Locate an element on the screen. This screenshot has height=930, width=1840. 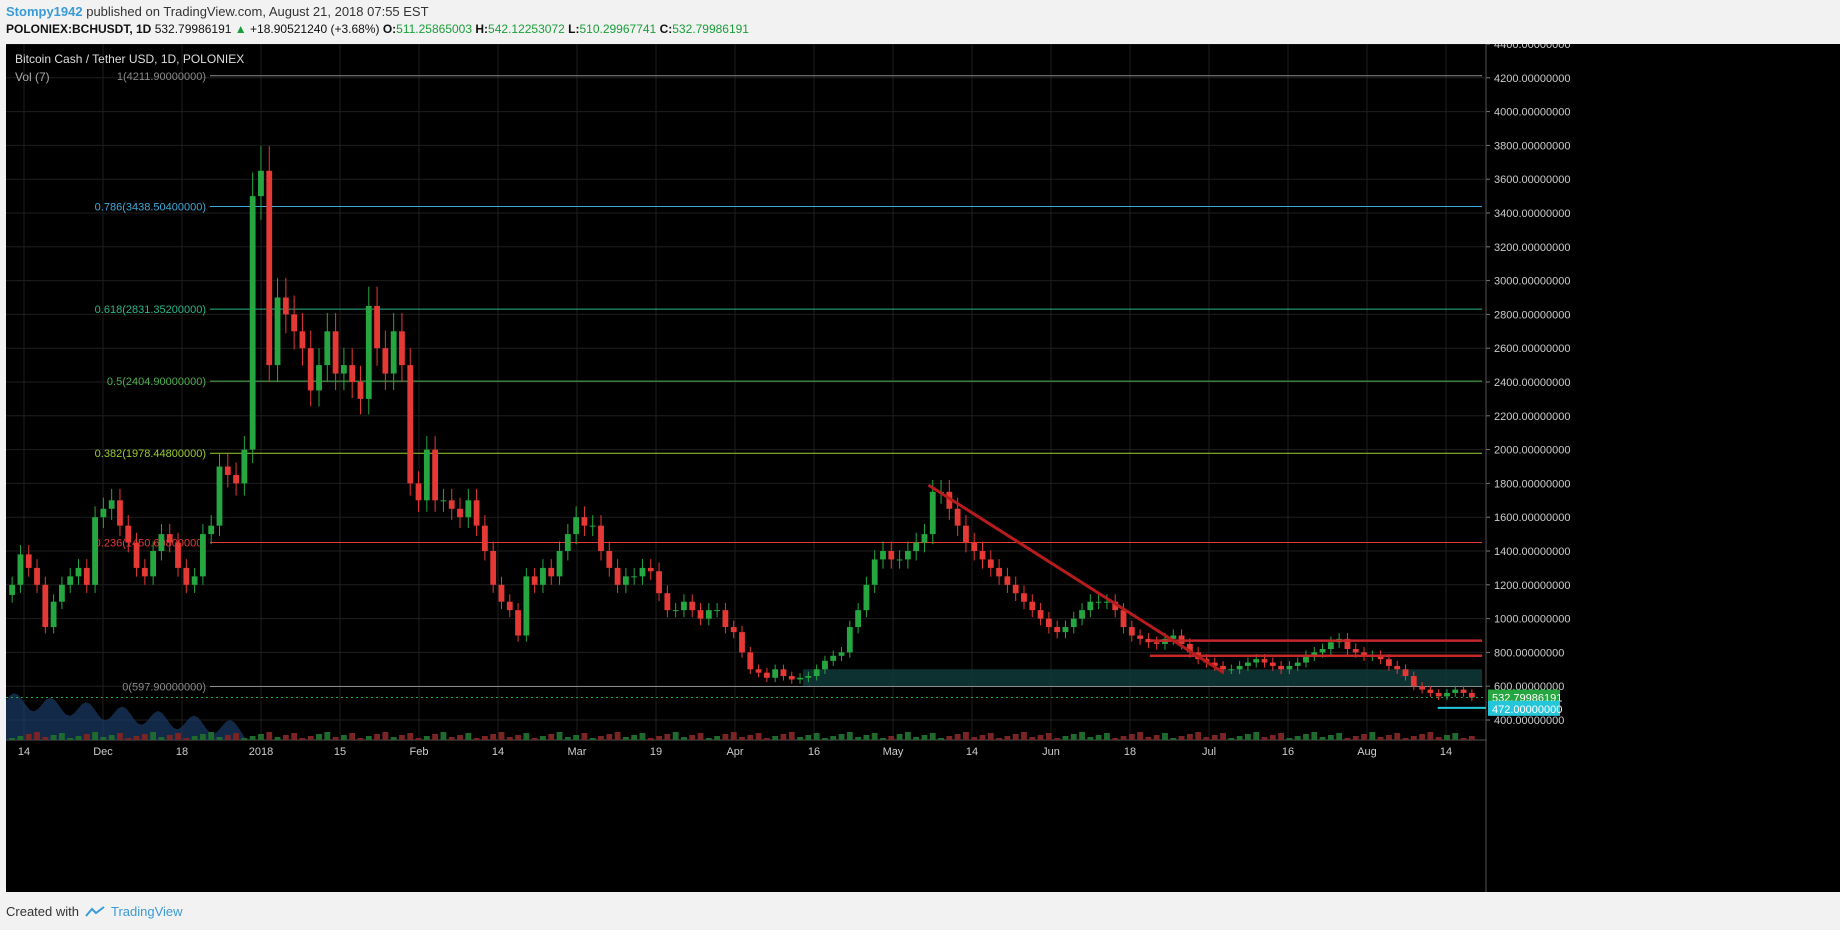
target-price-box is located at coordinates (1524, 708).